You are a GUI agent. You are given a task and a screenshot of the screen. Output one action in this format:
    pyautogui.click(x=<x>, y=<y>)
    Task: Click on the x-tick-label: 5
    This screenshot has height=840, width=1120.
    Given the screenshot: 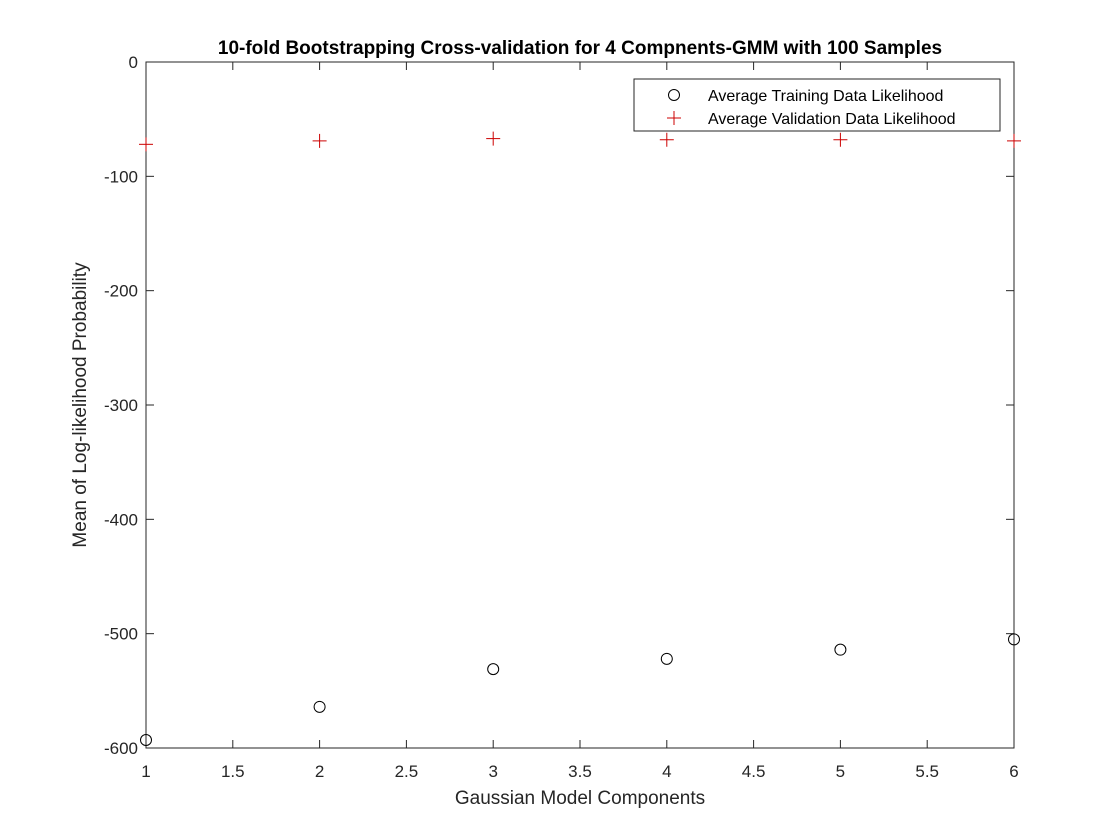 What is the action you would take?
    pyautogui.click(x=840, y=771)
    